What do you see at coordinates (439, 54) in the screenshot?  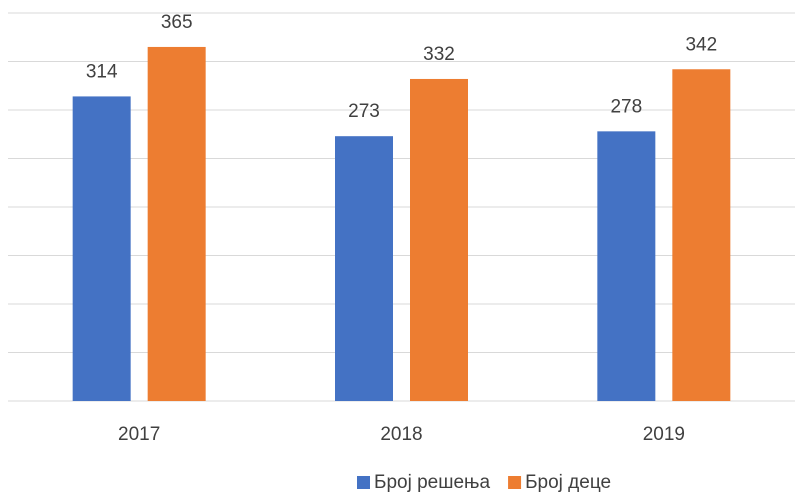 I see `data-label: 332` at bounding box center [439, 54].